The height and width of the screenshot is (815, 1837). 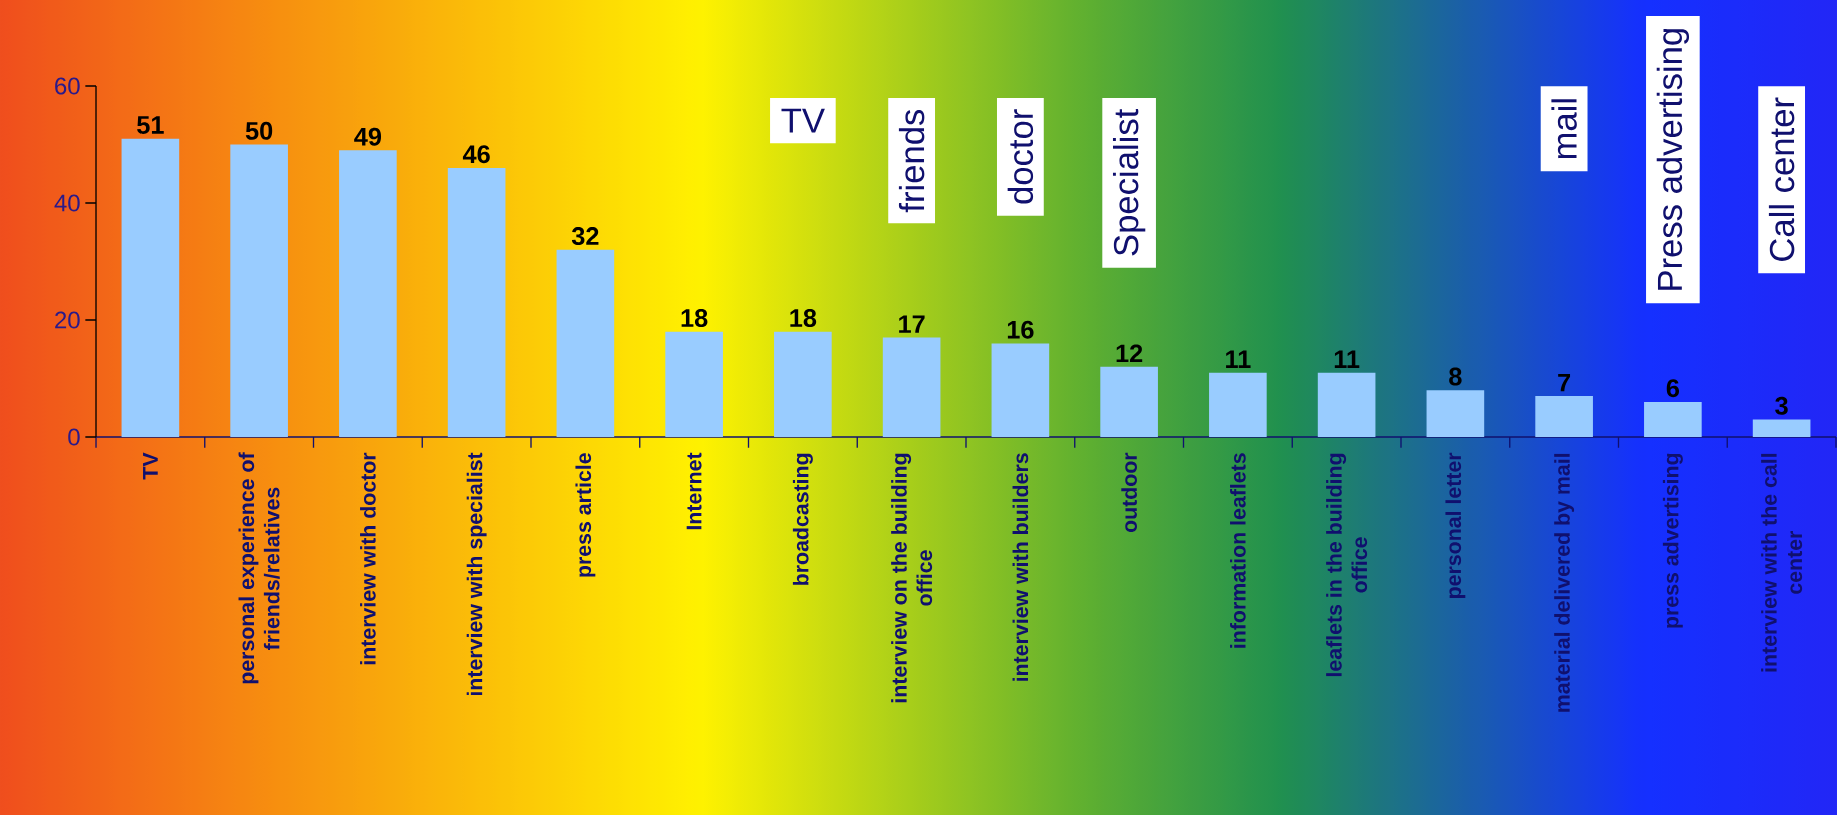 I want to click on y-tick-label: 40, so click(x=67, y=203).